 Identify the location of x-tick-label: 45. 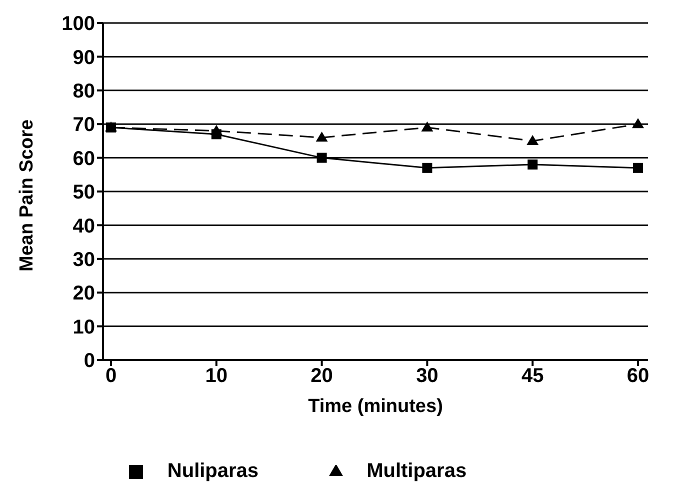
(532, 376).